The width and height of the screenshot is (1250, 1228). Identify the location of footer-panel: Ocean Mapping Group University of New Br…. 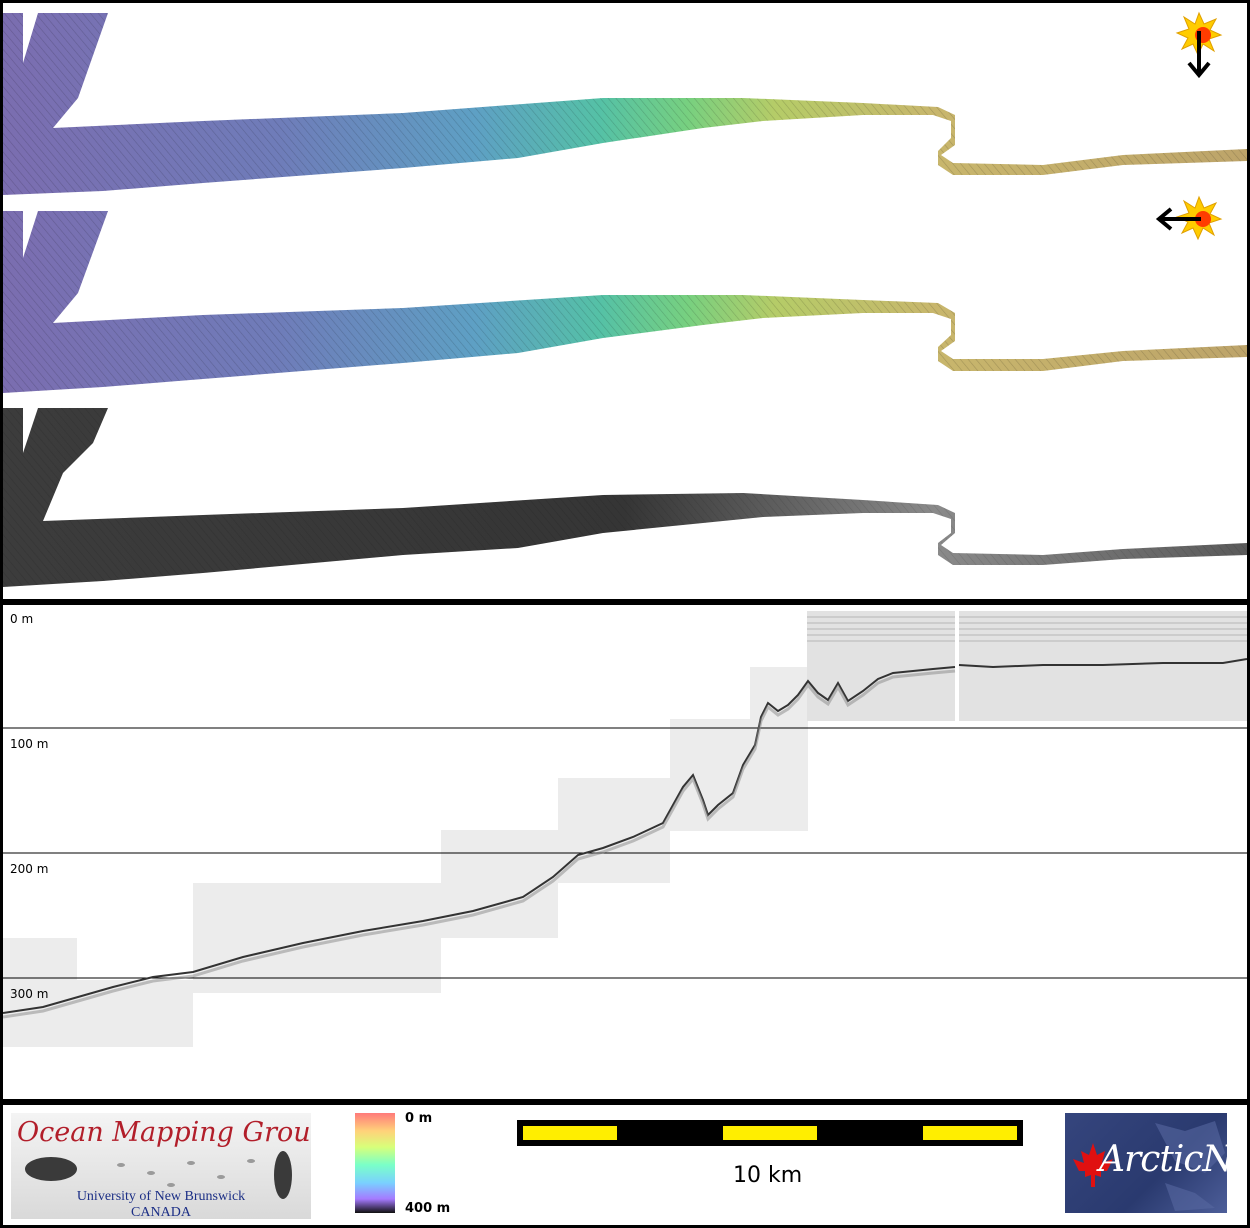
(625, 1165).